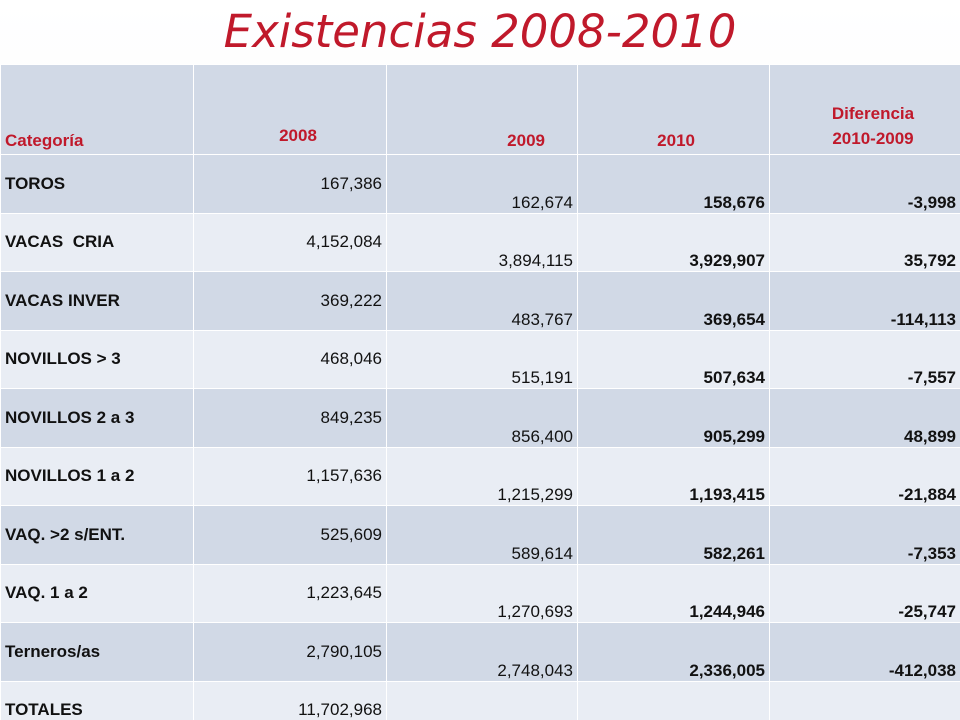 The height and width of the screenshot is (720, 960). I want to click on cell-diferencia: -412,038, so click(864, 652).